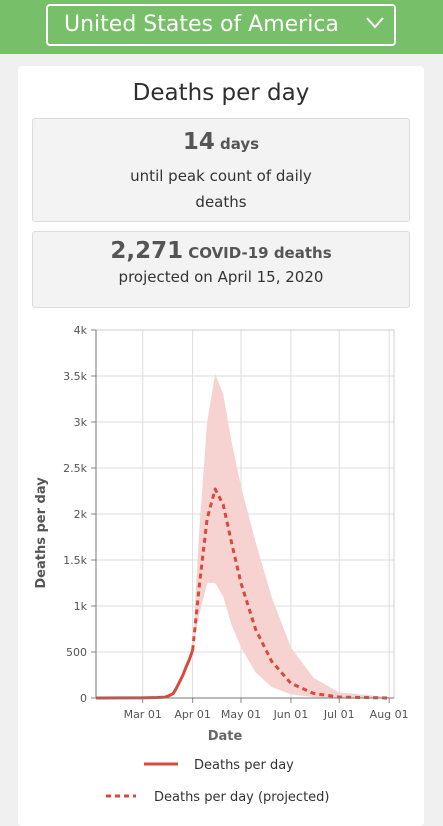  What do you see at coordinates (260, 253) in the screenshot?
I see `deaths-unit: COVID-19 deaths` at bounding box center [260, 253].